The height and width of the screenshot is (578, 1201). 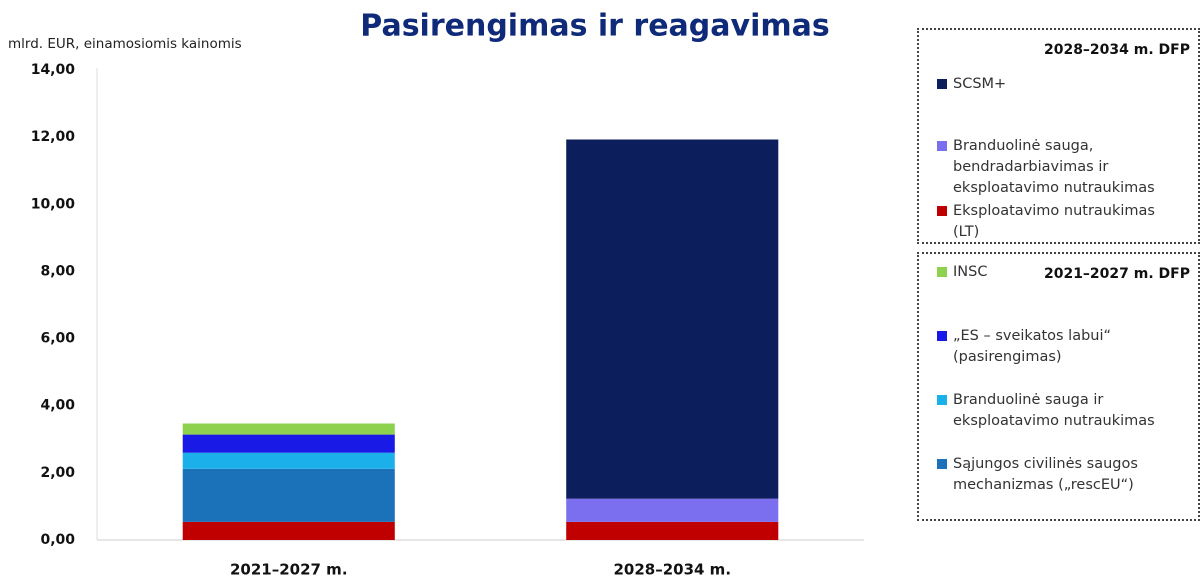 I want to click on x-tick-label: 2021–2027 m., so click(x=289, y=569).